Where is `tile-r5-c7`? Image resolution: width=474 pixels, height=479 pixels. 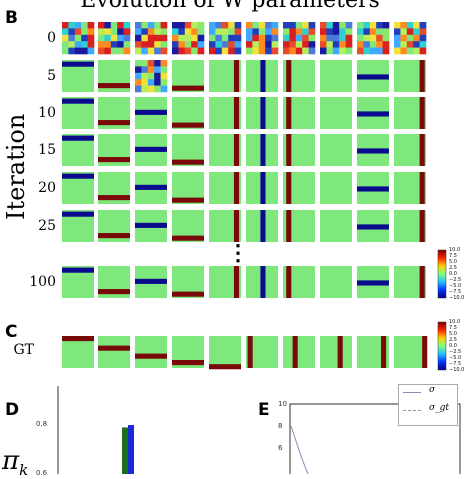
tile-r5-c7 is located at coordinates (336, 226).